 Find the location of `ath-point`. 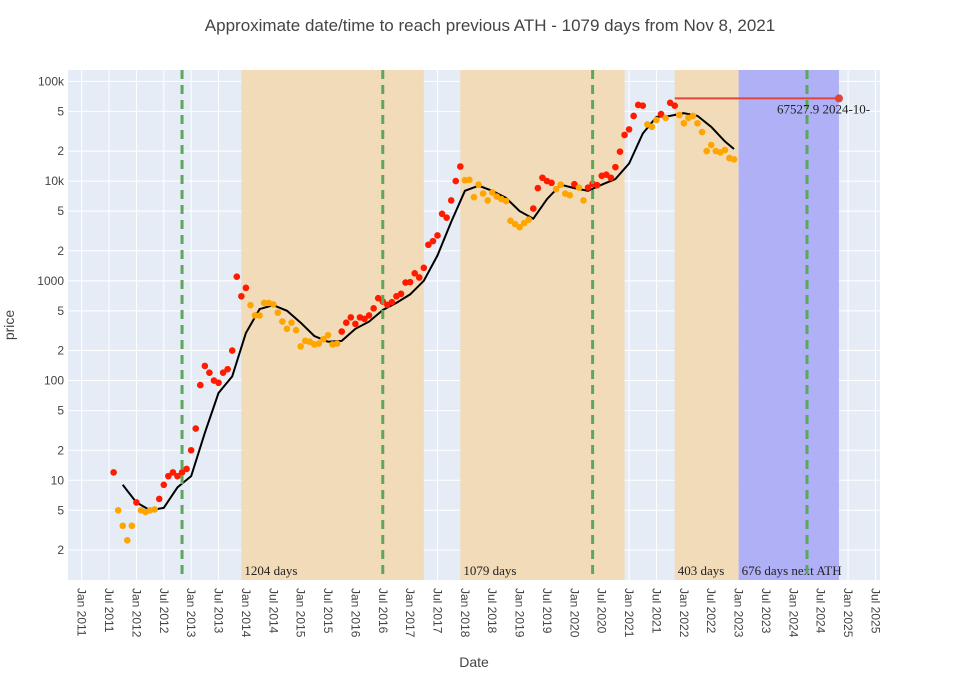

ath-point is located at coordinates (838, 98).